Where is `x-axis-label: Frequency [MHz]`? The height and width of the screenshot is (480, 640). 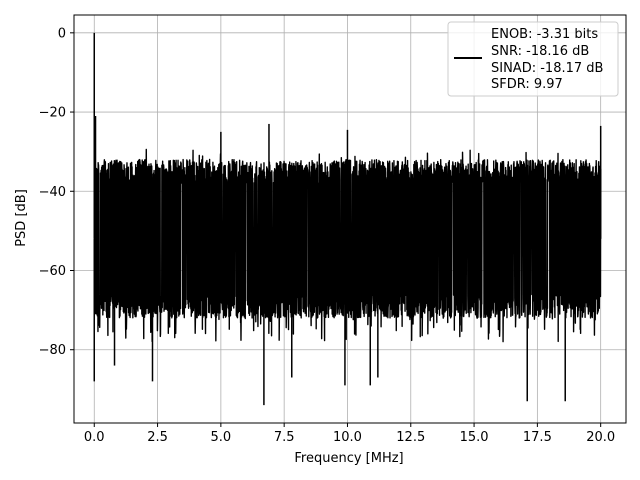
x-axis-label: Frequency [MHz] is located at coordinates (348, 458).